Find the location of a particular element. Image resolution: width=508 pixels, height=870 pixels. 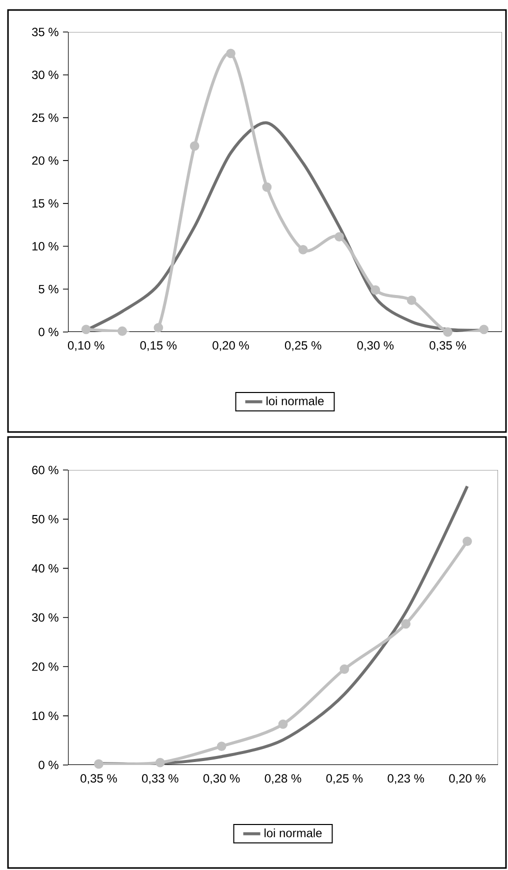

x-tick-label: 0,28 % is located at coordinates (283, 779).